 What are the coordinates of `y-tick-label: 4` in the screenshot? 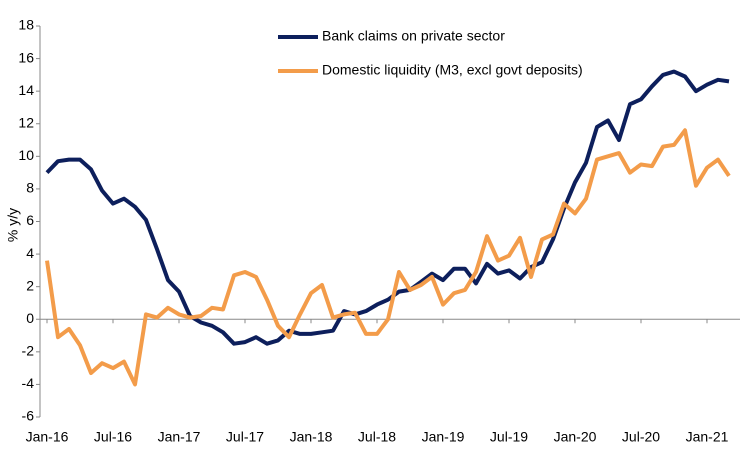 It's located at (30, 253).